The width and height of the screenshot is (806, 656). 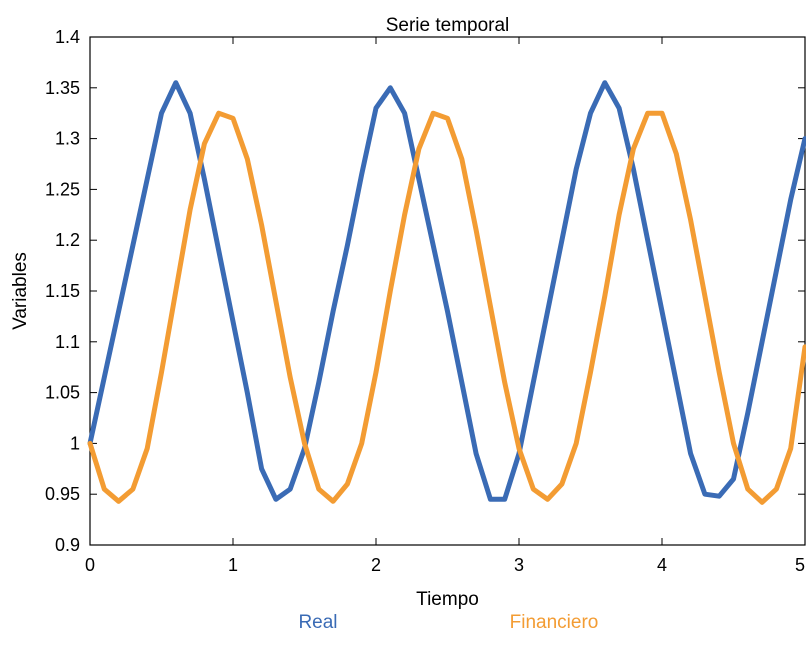 What do you see at coordinates (447, 599) in the screenshot?
I see `x-axis-title: Tiempo` at bounding box center [447, 599].